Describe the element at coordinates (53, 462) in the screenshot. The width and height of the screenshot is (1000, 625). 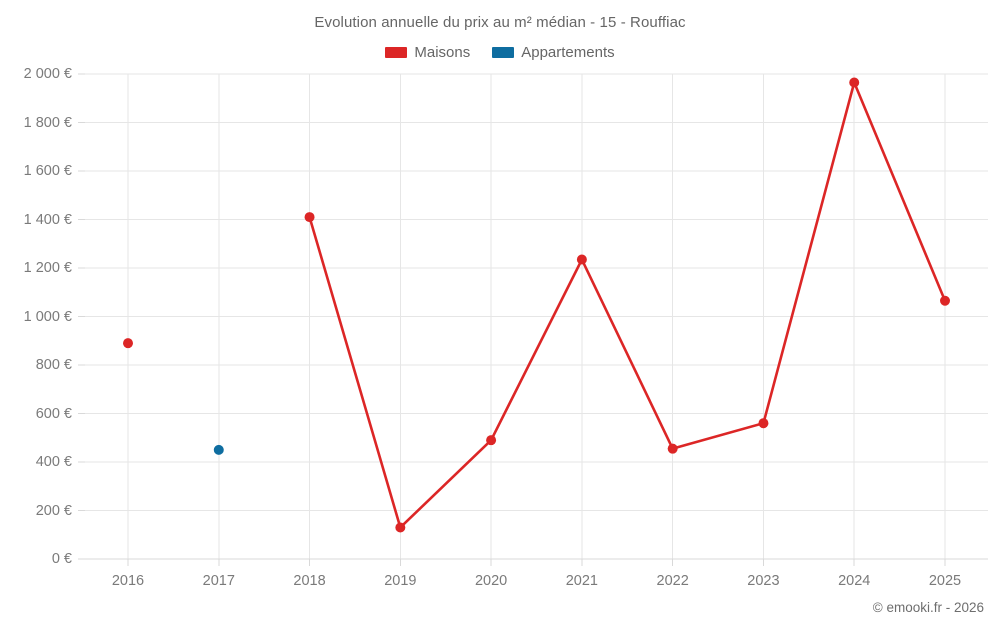
I see `y-tick-label: 400 €` at that location.